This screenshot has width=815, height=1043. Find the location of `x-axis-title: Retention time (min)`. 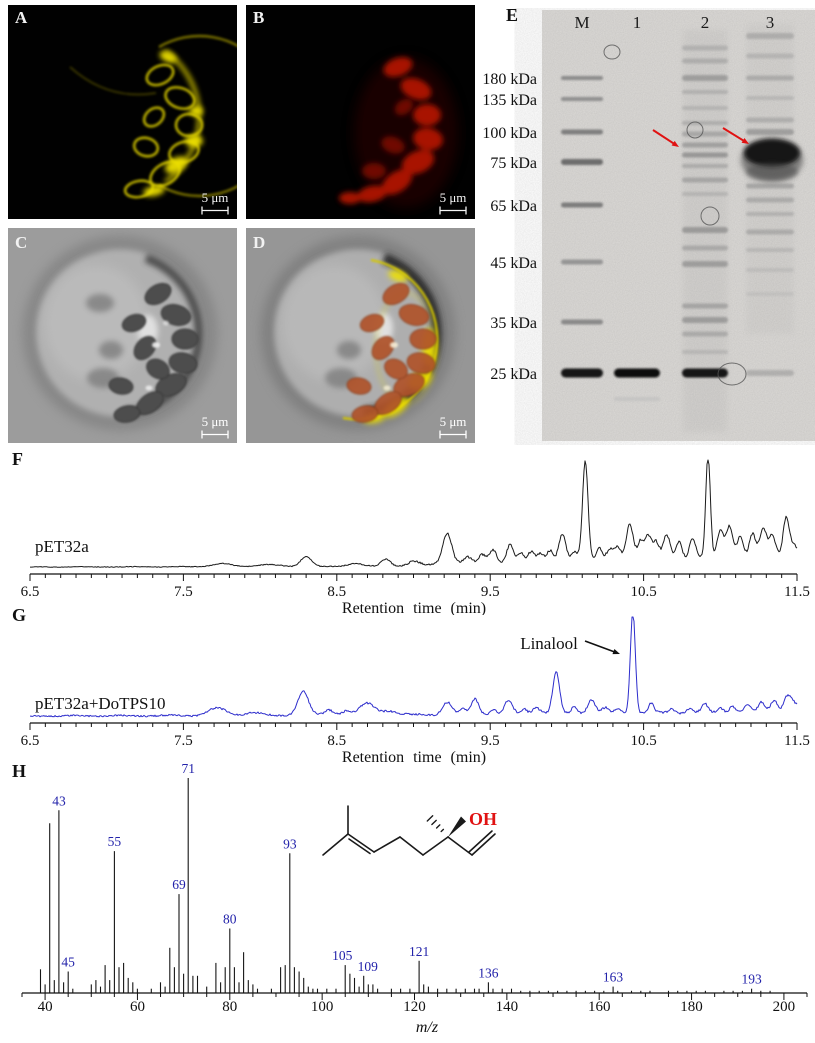

x-axis-title: Retention time (min) is located at coordinates (414, 607).